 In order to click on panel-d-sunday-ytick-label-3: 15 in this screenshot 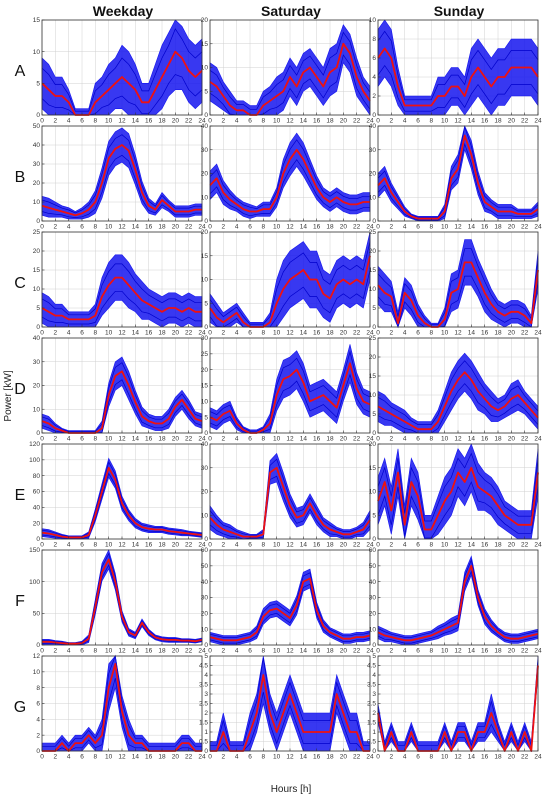, I will do `click(373, 376)`.